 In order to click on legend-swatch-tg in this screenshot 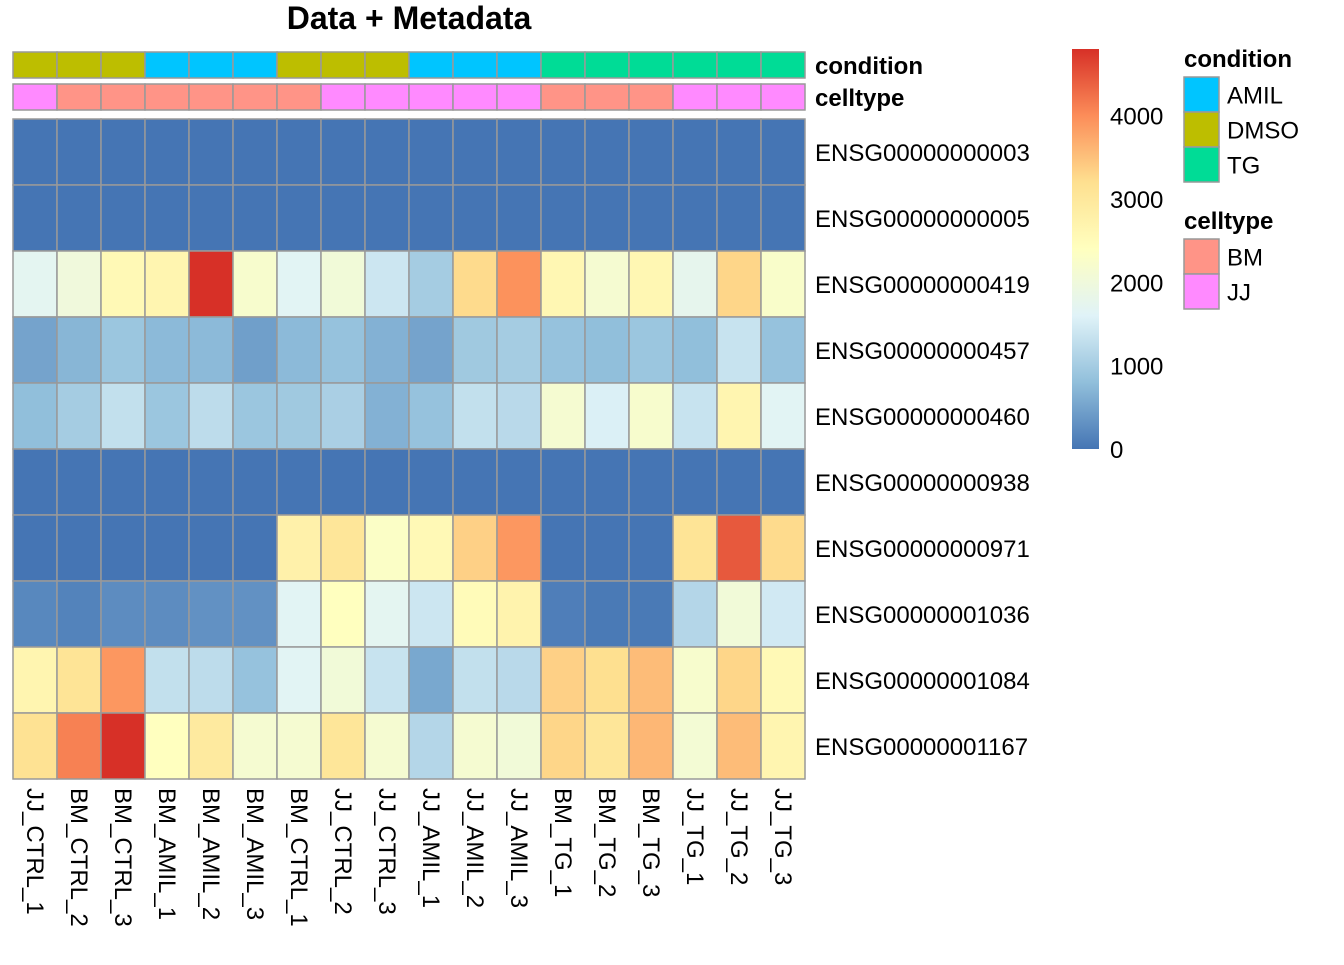, I will do `click(1201, 164)`.